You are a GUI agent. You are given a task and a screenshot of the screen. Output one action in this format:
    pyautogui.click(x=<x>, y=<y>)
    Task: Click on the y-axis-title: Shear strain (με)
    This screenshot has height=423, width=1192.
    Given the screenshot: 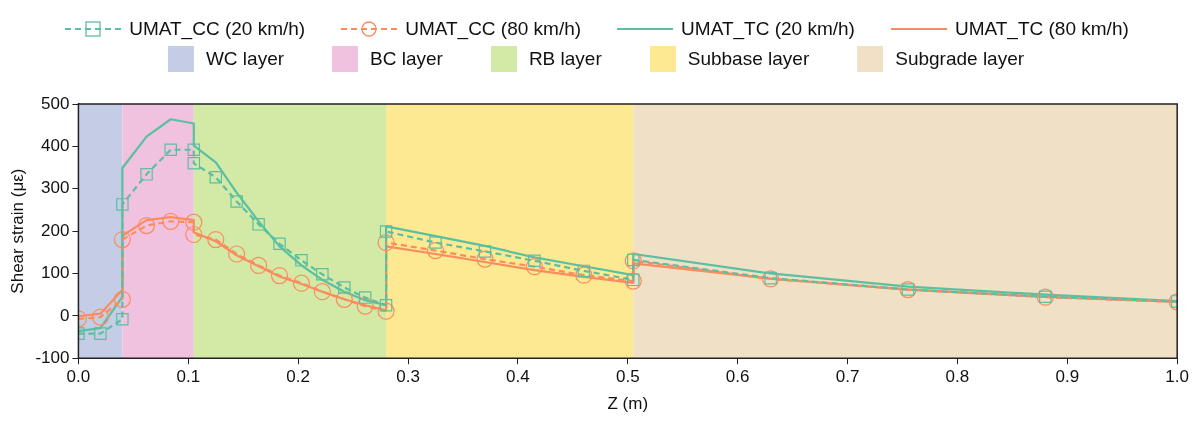 What is the action you would take?
    pyautogui.click(x=17, y=231)
    